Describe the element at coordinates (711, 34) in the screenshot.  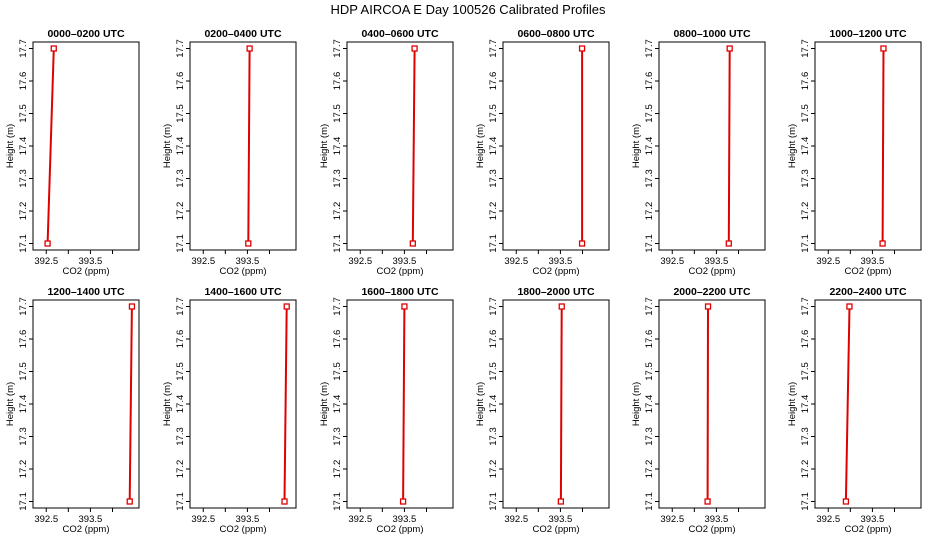
I see `panel-title: 0800–1000 UTC` at that location.